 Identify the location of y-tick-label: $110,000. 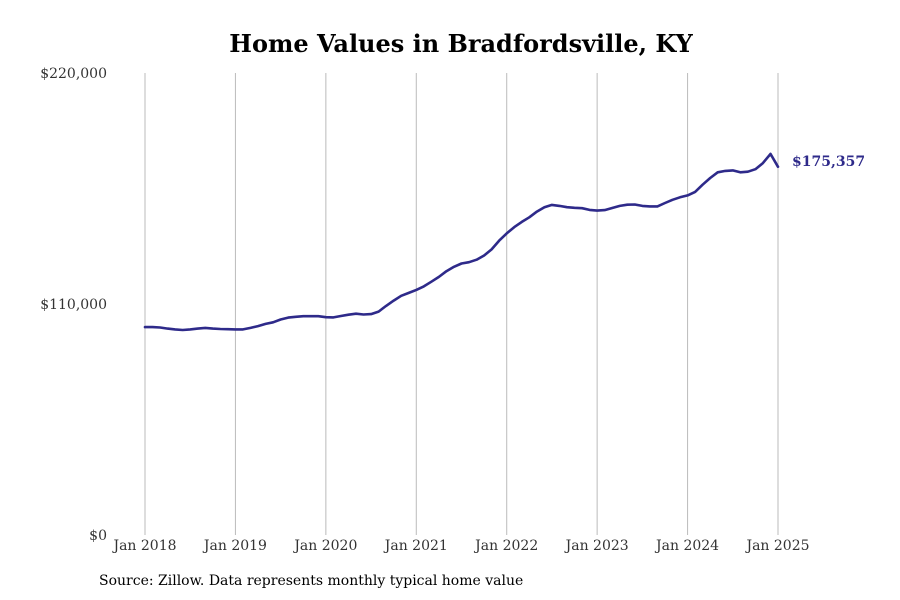
(73, 305).